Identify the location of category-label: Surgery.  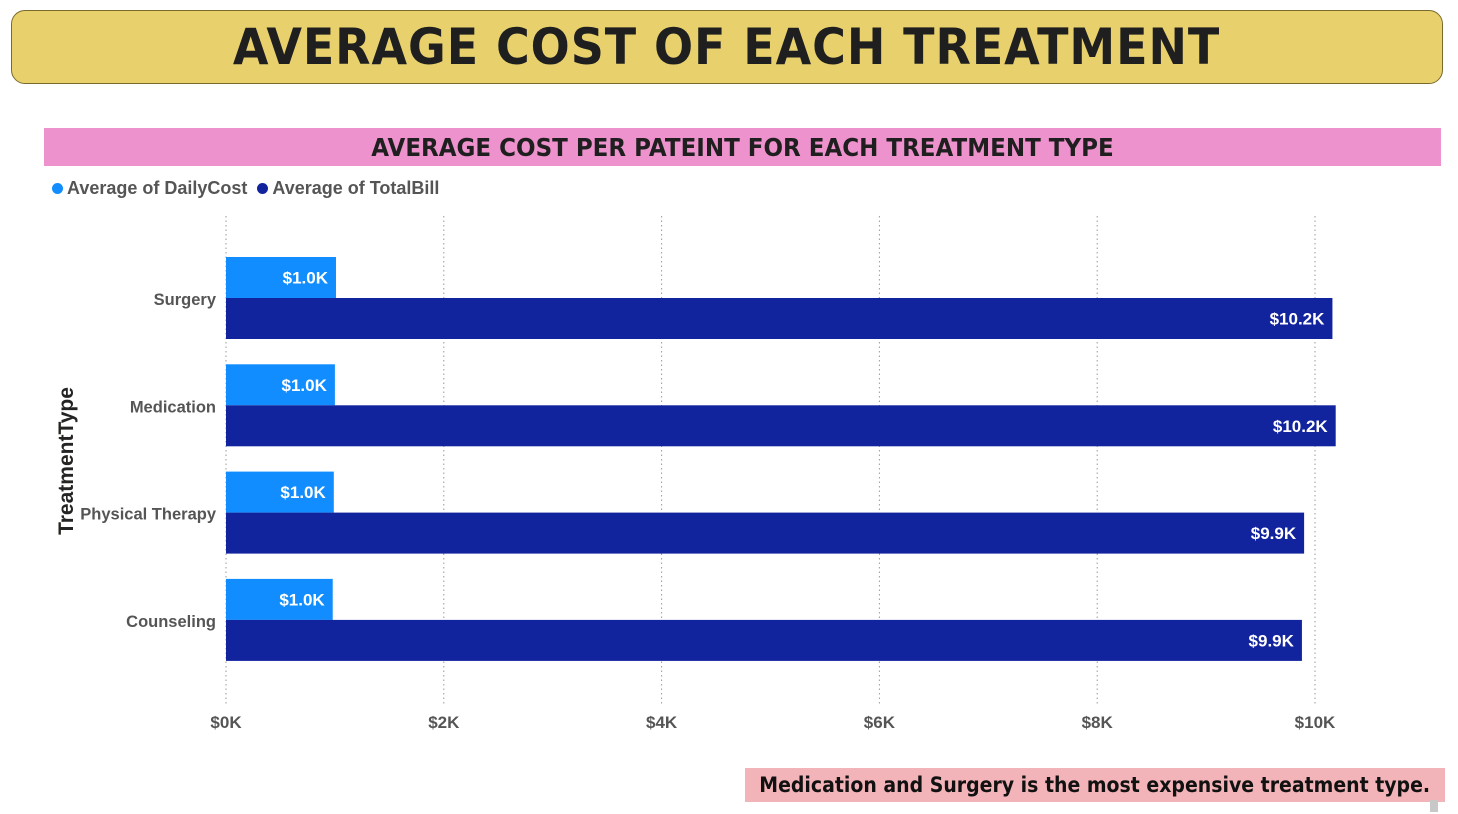
(185, 300).